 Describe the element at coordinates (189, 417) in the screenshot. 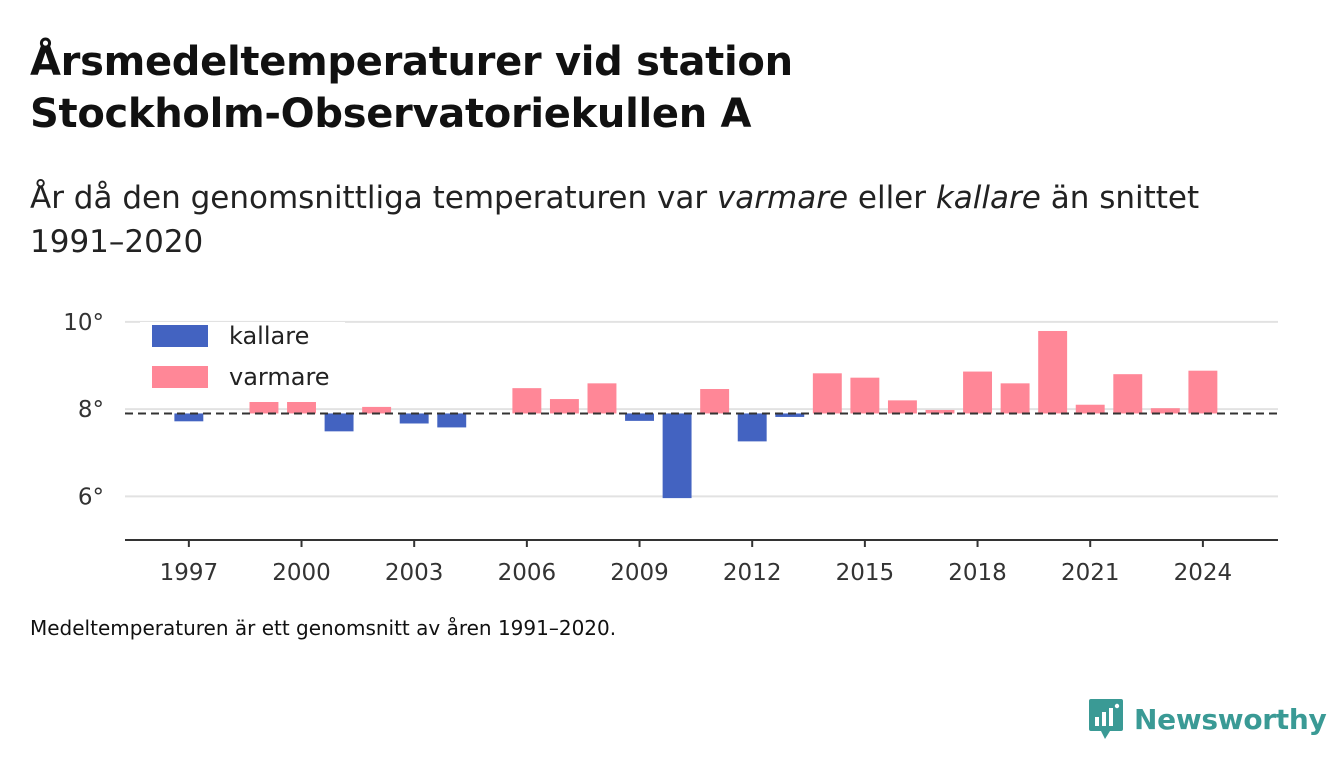

I see `bar-1997` at that location.